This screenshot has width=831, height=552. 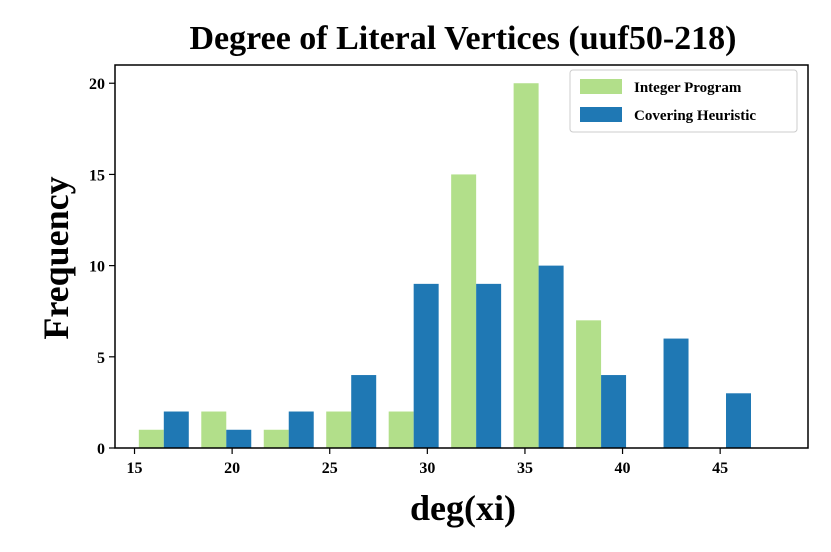 What do you see at coordinates (525, 468) in the screenshot?
I see `x-tick-label: 35` at bounding box center [525, 468].